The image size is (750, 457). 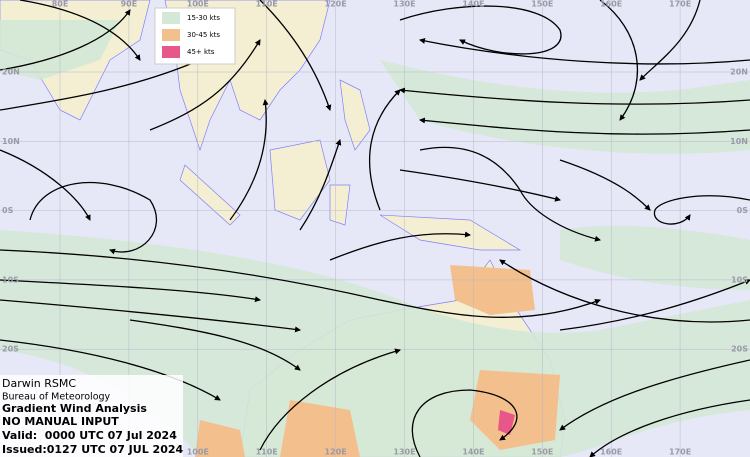 I want to click on info-background, so click(x=91, y=416).